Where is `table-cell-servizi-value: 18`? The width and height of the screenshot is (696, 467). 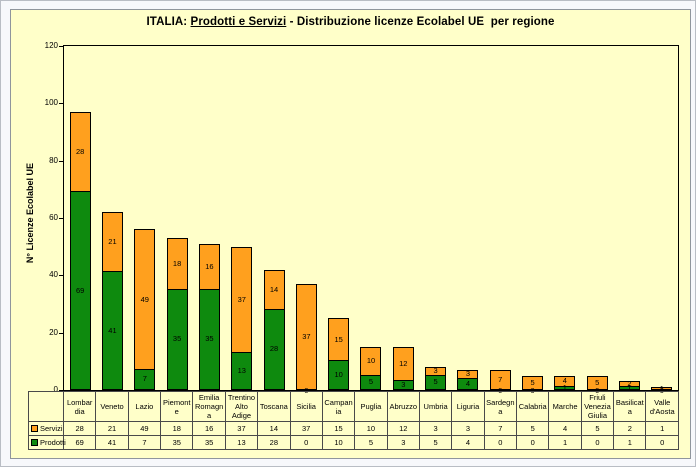 table-cell-servizi-value: 18 is located at coordinates (177, 428).